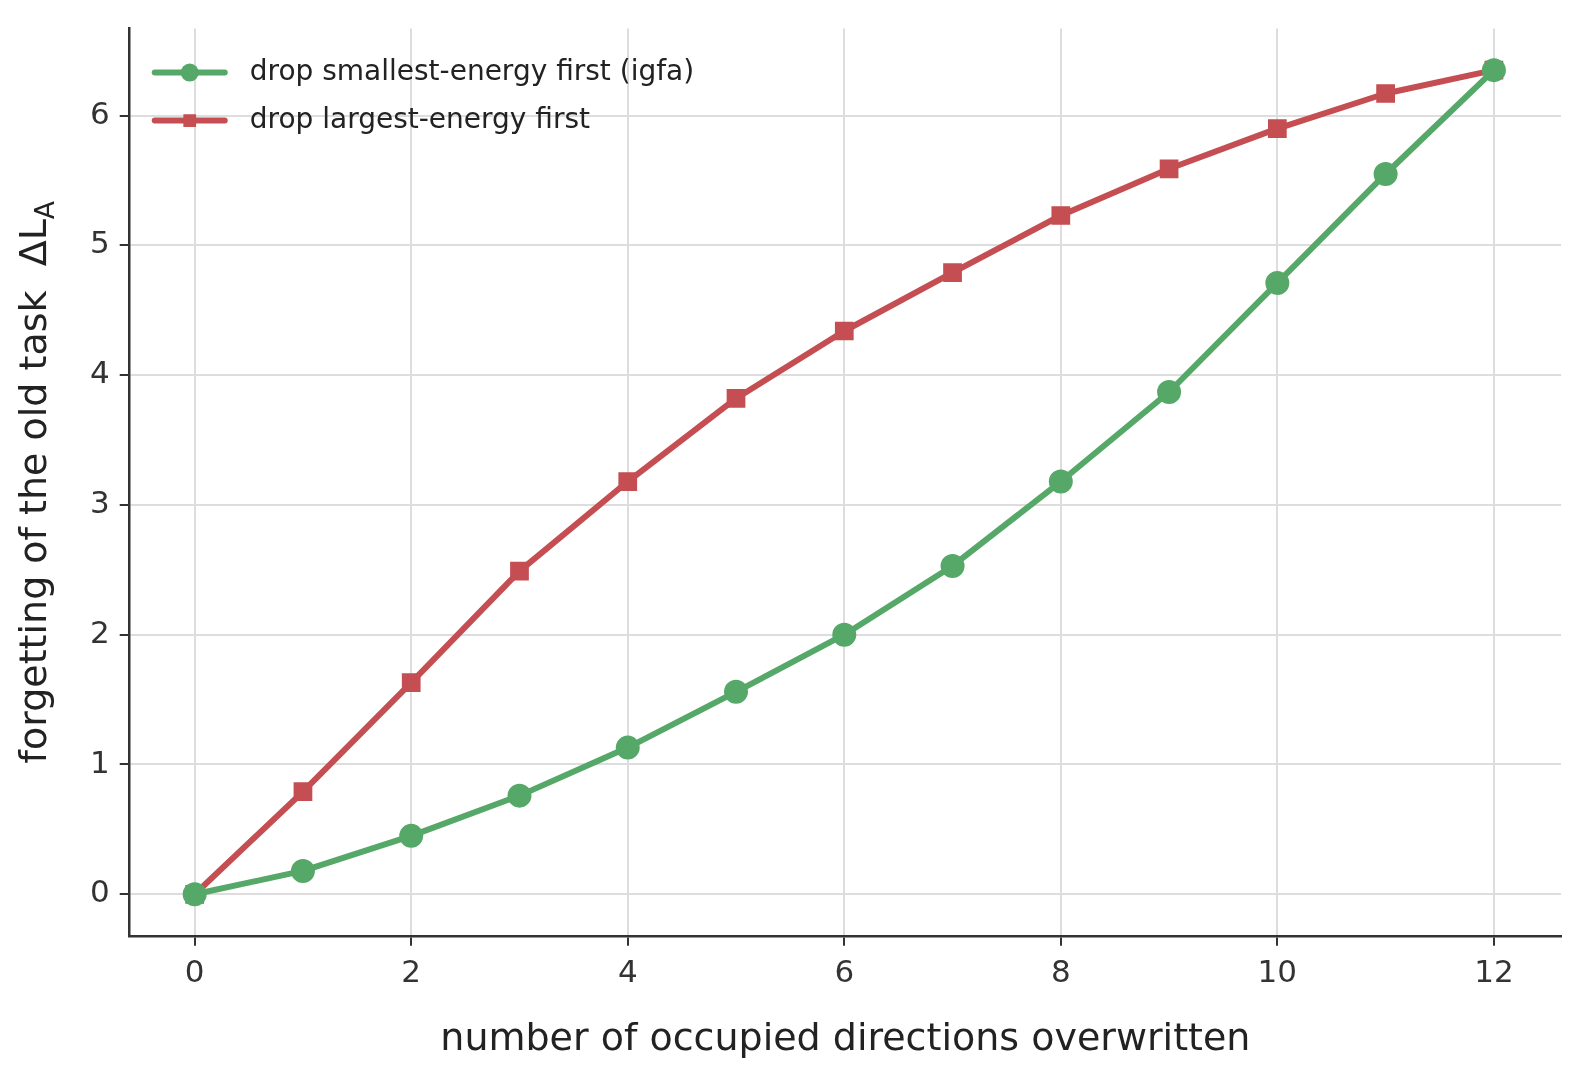 The height and width of the screenshot is (1078, 1593). Describe the element at coordinates (35, 482) in the screenshot. I see `y-axis-title: forgetting of the old task ΔLA` at that location.